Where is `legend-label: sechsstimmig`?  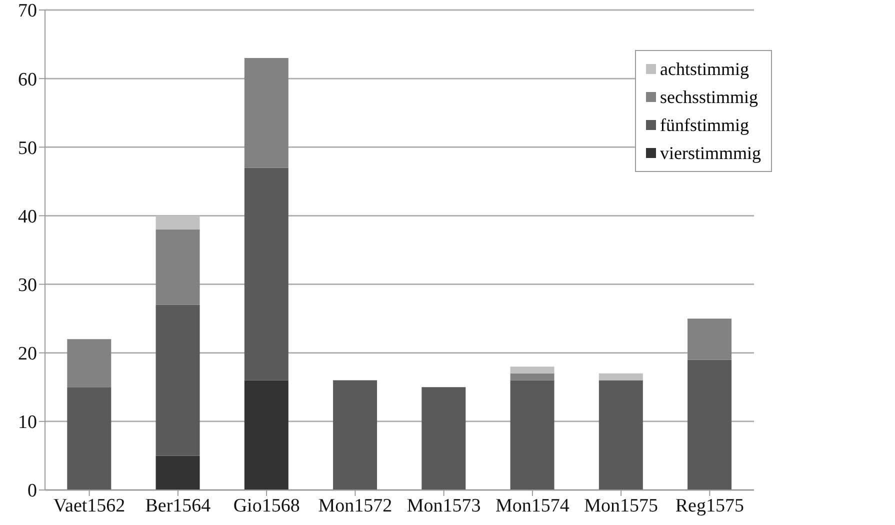
legend-label: sechsstimmig is located at coordinates (709, 97).